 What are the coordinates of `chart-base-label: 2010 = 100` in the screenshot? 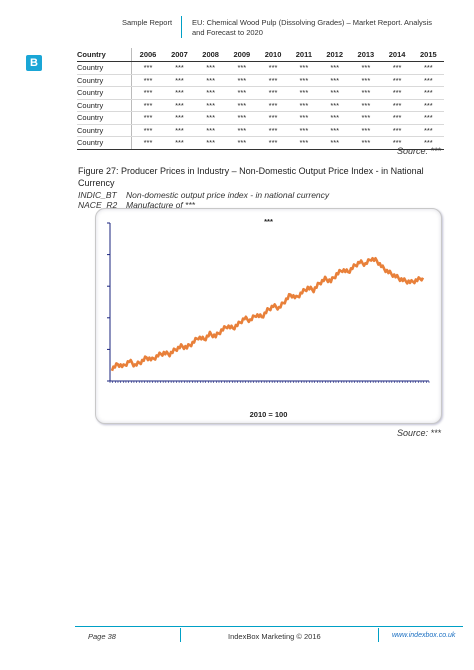 It's located at (268, 414).